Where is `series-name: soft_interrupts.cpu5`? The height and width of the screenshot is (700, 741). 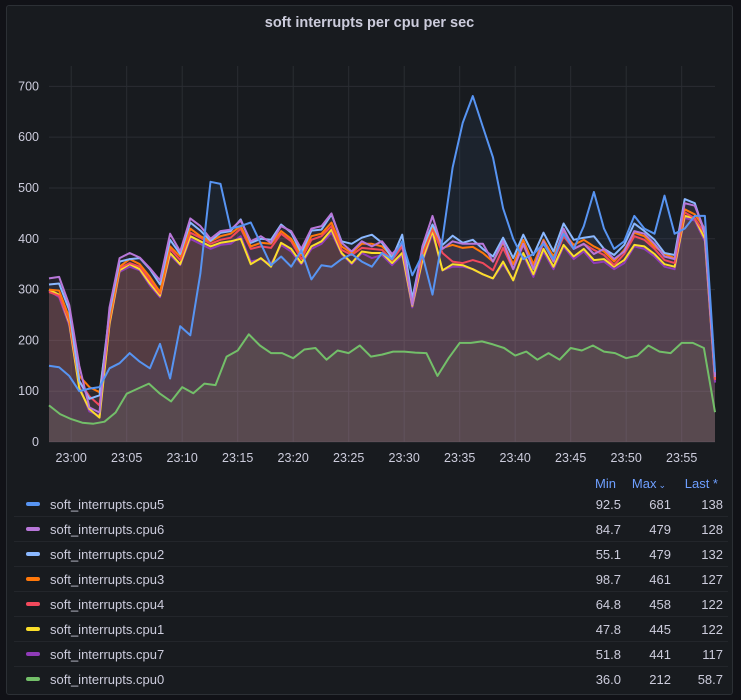
series-name: soft_interrupts.cpu5 is located at coordinates (107, 504).